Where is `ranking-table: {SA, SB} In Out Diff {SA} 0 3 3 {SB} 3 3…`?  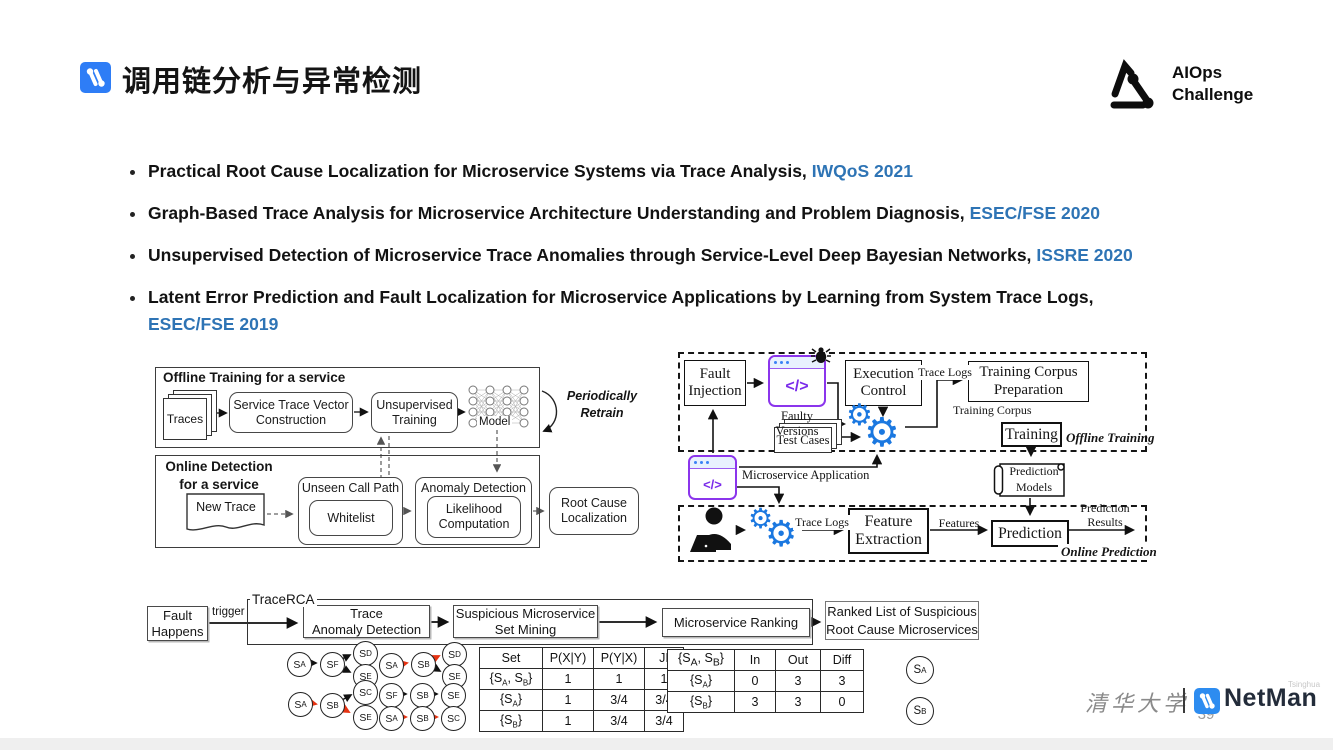
ranking-table: {SA, SB} In Out Diff {SA} 0 3 3 {SB} 3 3… is located at coordinates (765, 681).